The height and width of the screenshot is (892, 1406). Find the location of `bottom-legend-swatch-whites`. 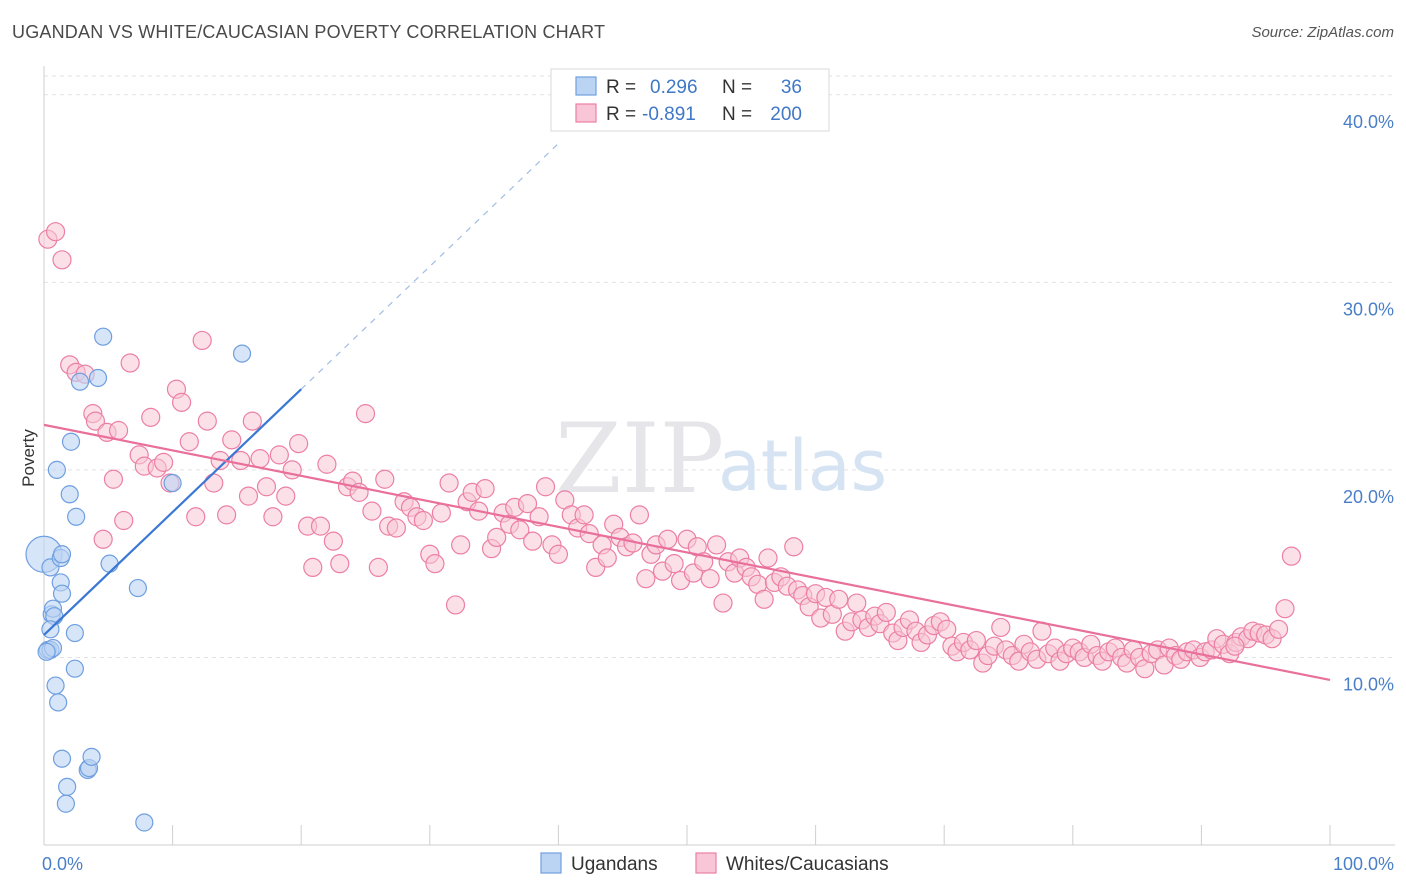

bottom-legend-swatch-whites is located at coordinates (706, 863).